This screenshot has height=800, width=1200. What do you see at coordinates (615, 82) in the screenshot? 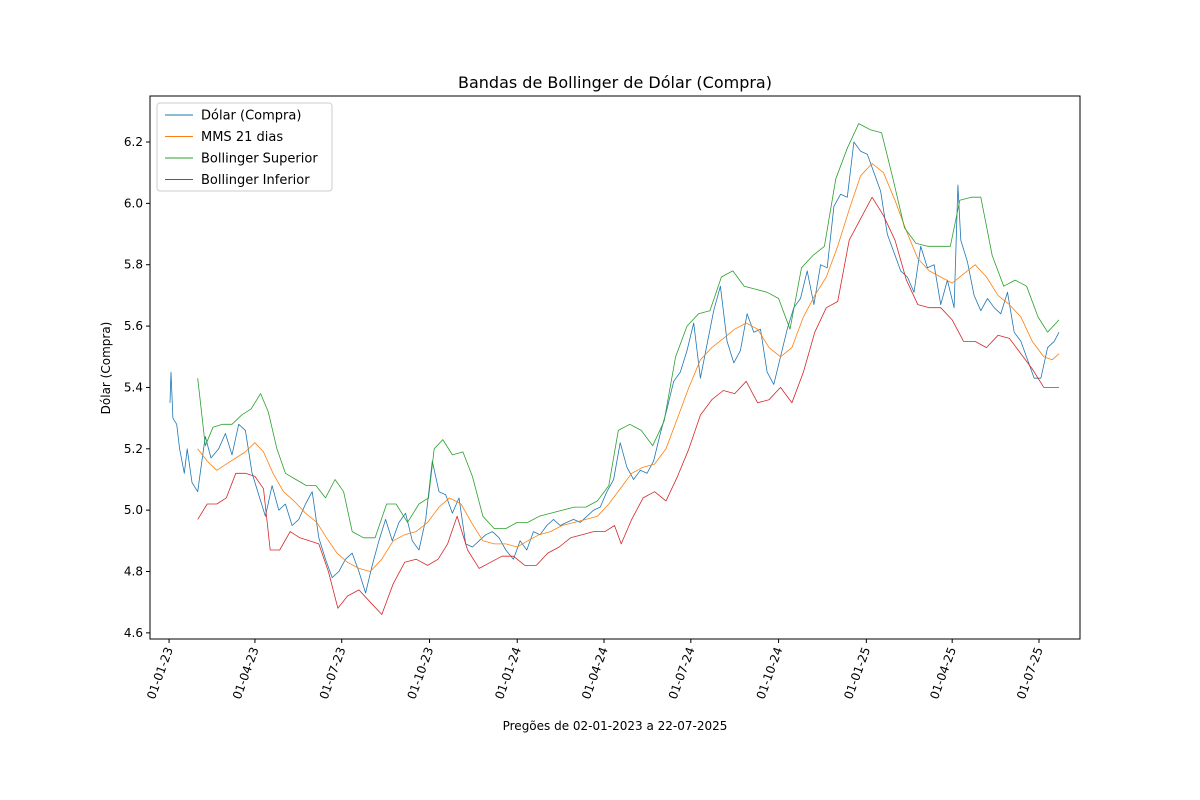
I see `chart-title: Bandas de Bollinger de Dólar (Compra)` at bounding box center [615, 82].